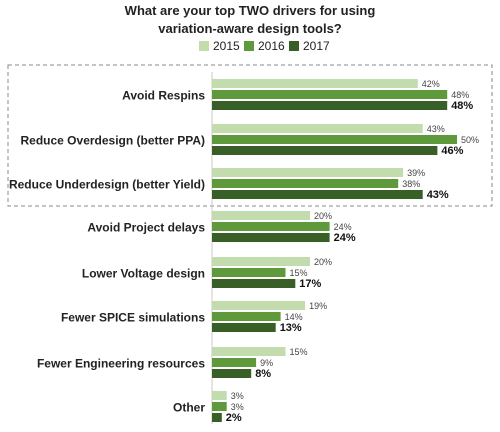 The height and width of the screenshot is (432, 500). Describe the element at coordinates (299, 273) in the screenshot. I see `data-label-lower-voltage-design-2016: 15%` at that location.